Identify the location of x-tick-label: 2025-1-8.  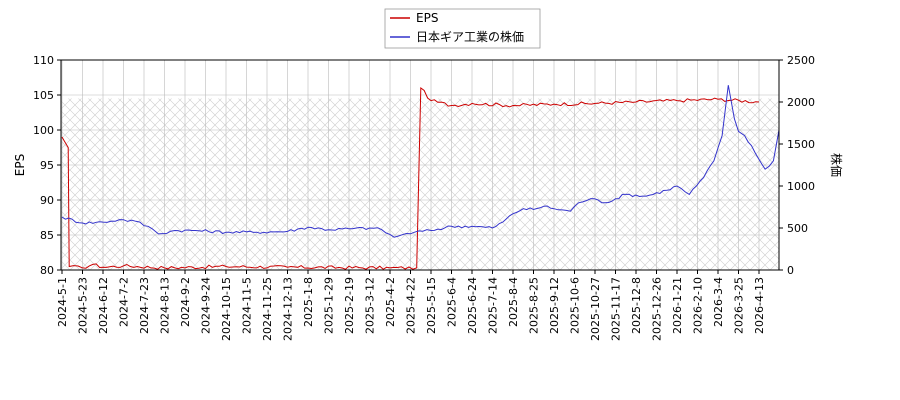
(308, 302).